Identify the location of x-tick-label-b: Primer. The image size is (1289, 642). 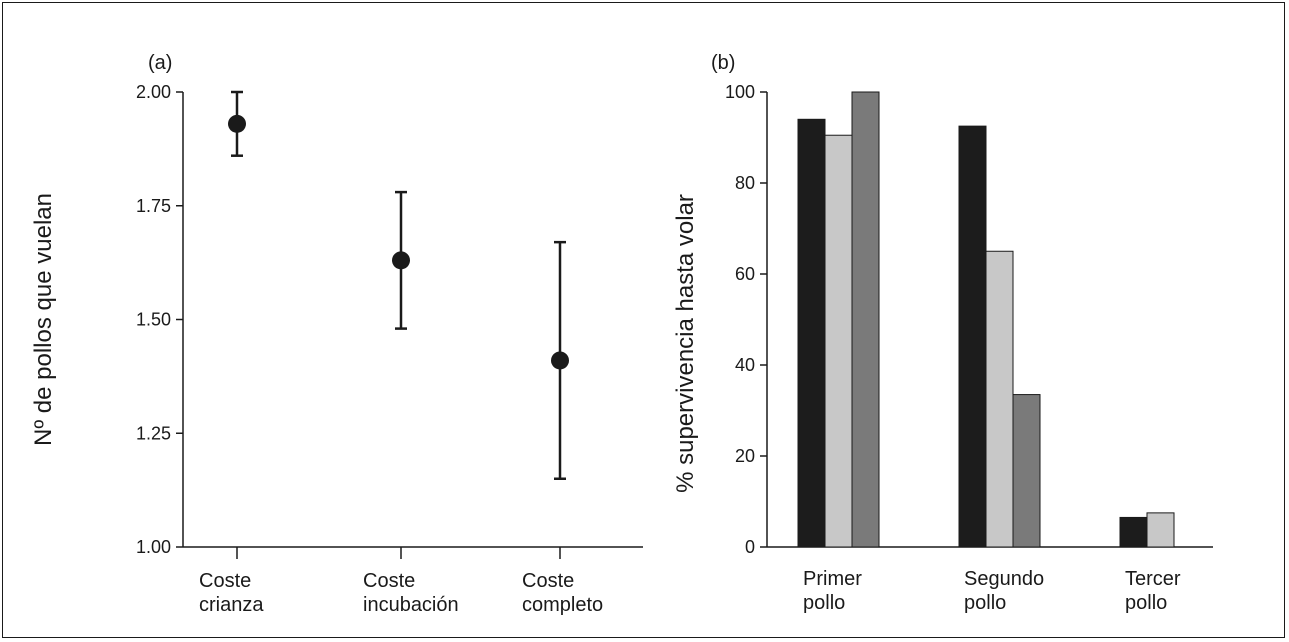
(832, 579).